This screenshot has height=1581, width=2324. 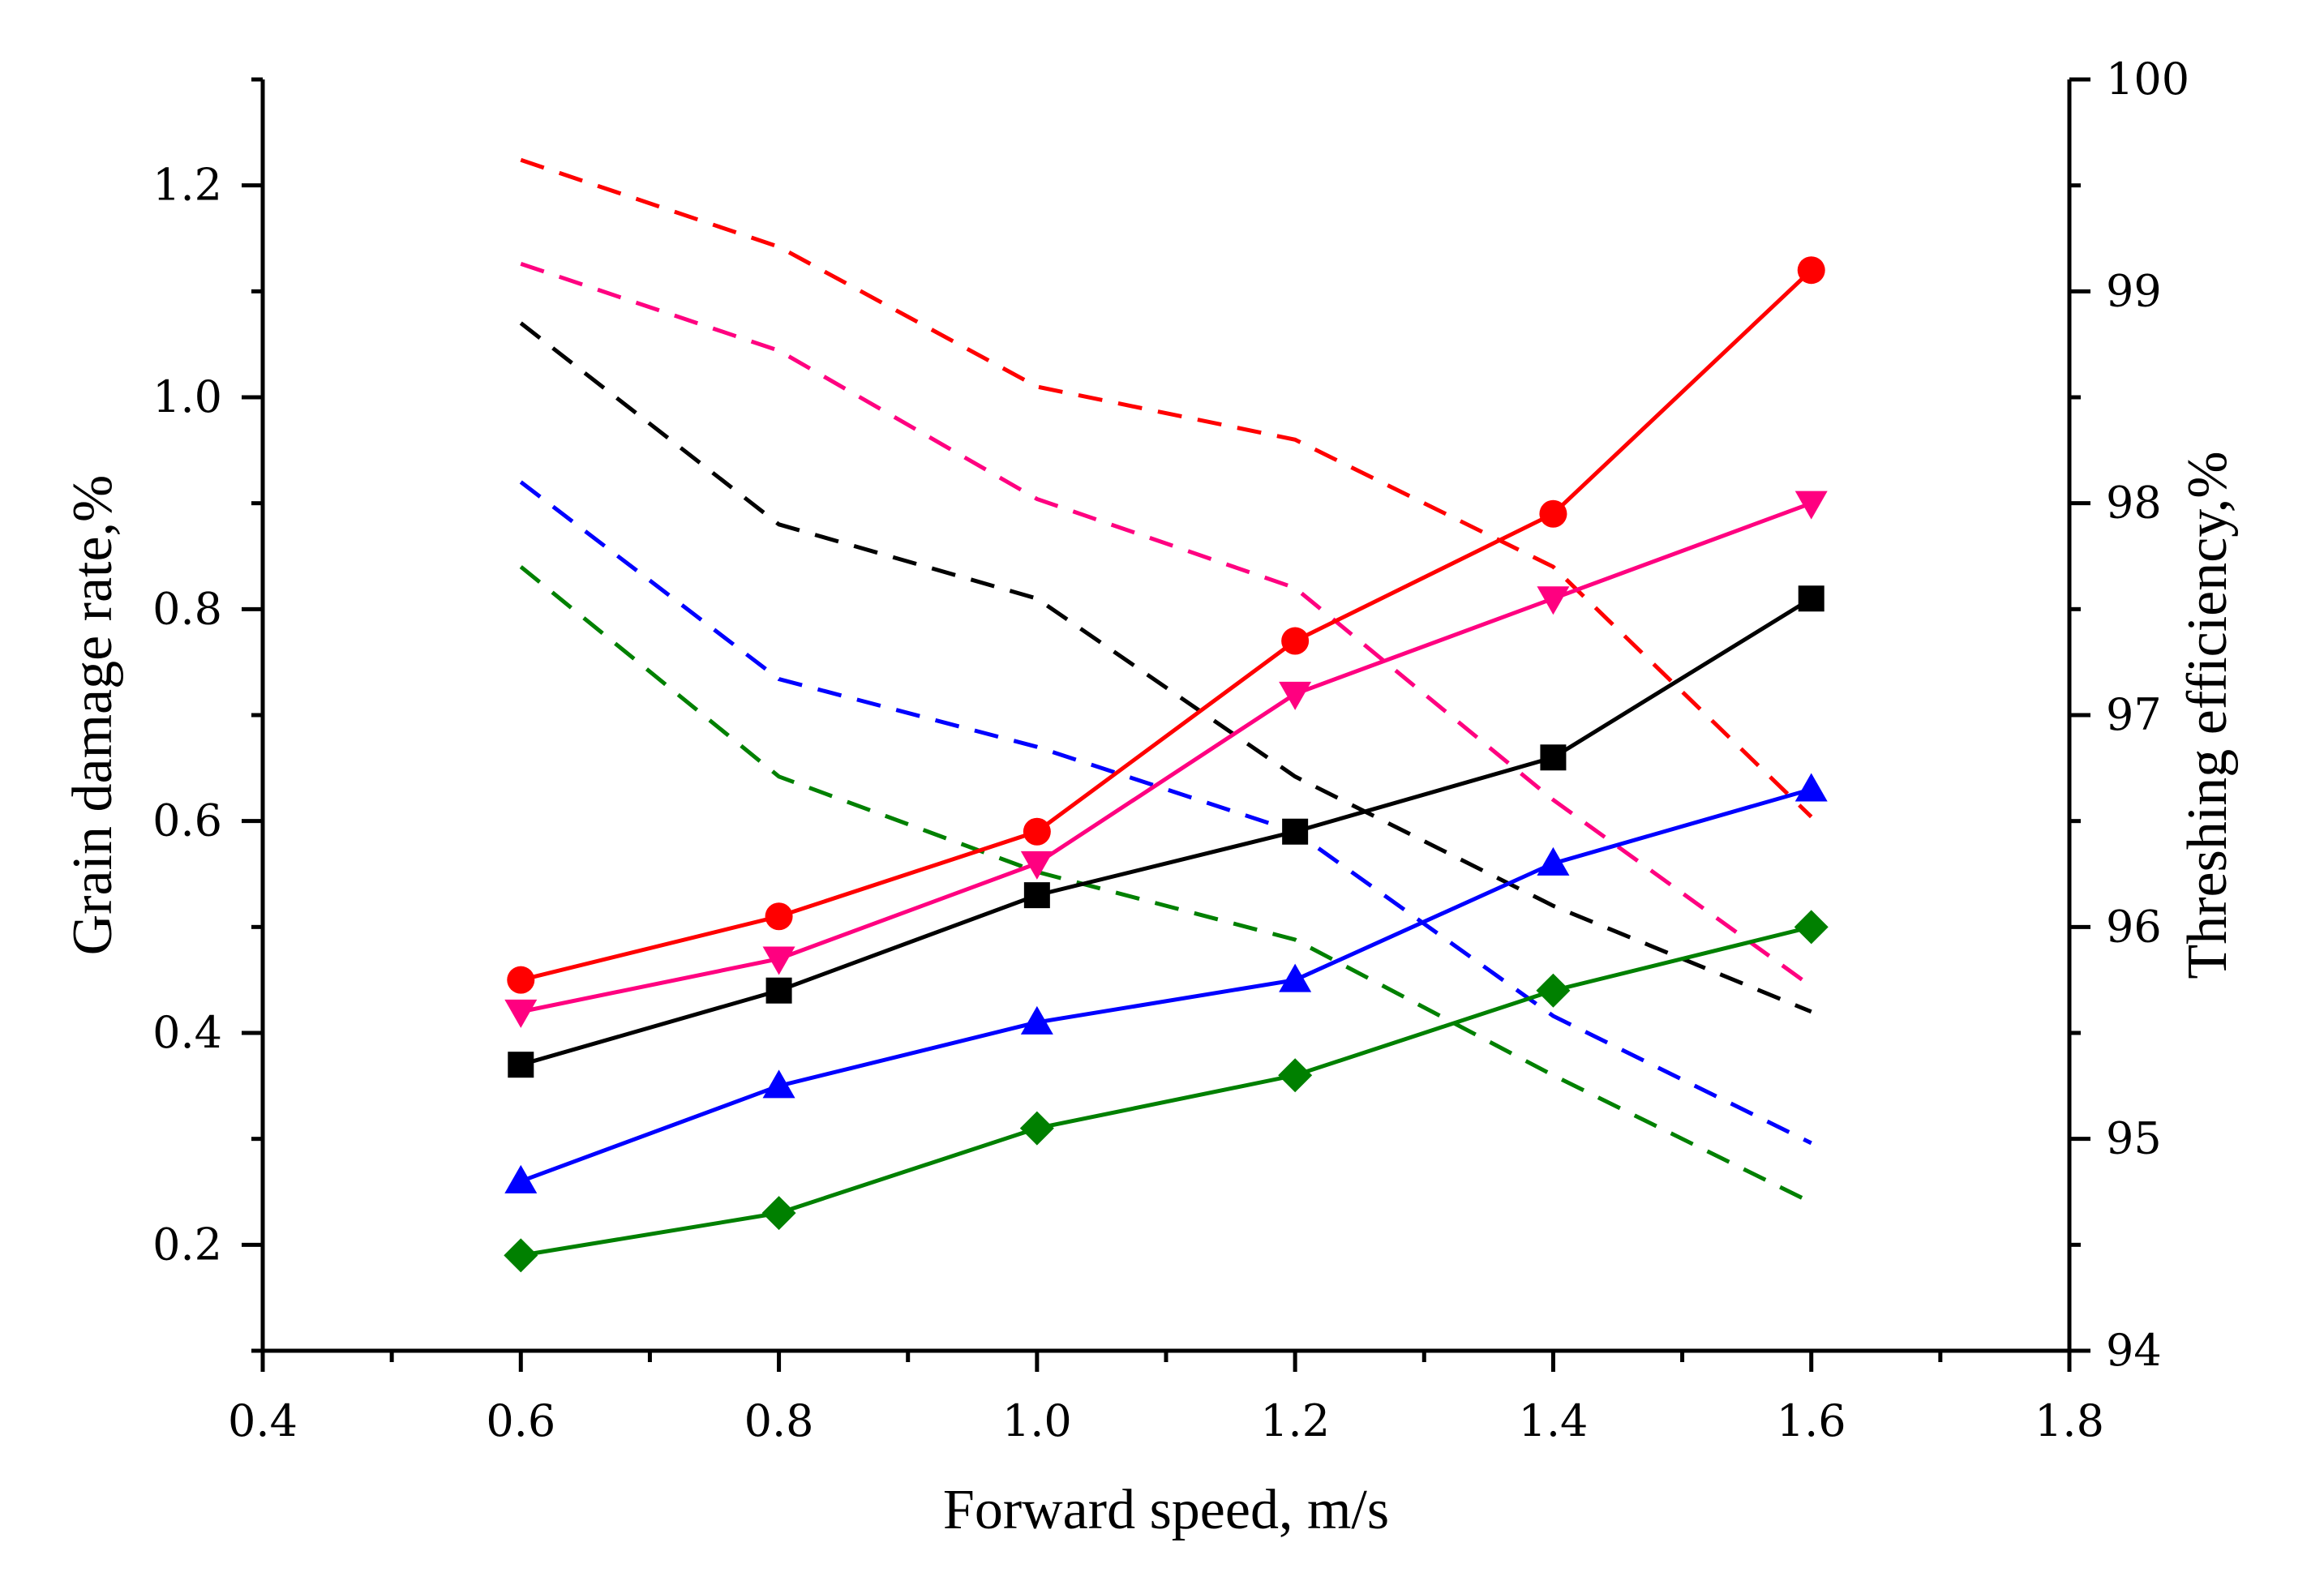 I want to click on y-right-tick-label: 99, so click(x=2134, y=290).